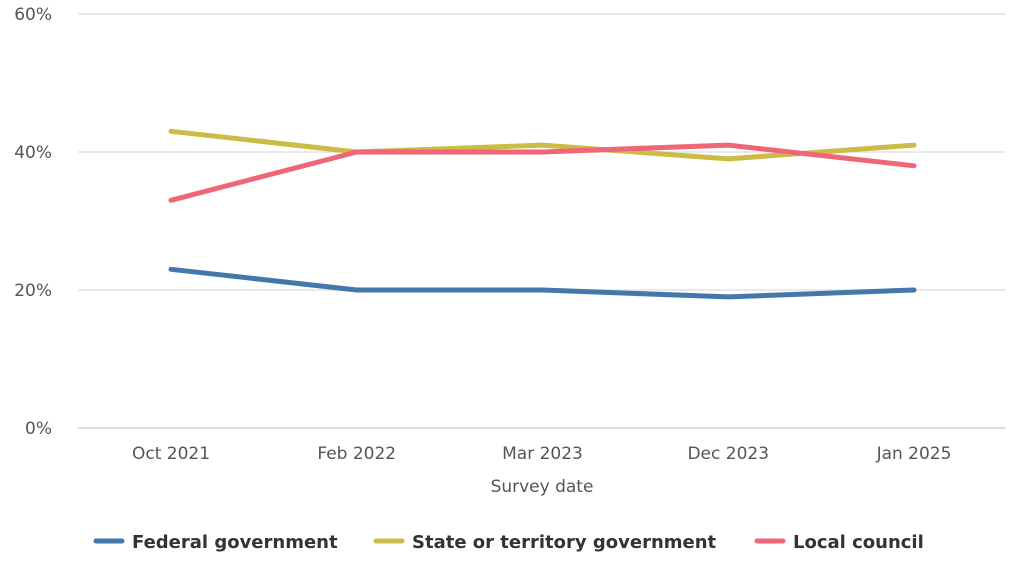 The image size is (1024, 572). What do you see at coordinates (171, 454) in the screenshot?
I see `x-tick-label: Oct 2021` at bounding box center [171, 454].